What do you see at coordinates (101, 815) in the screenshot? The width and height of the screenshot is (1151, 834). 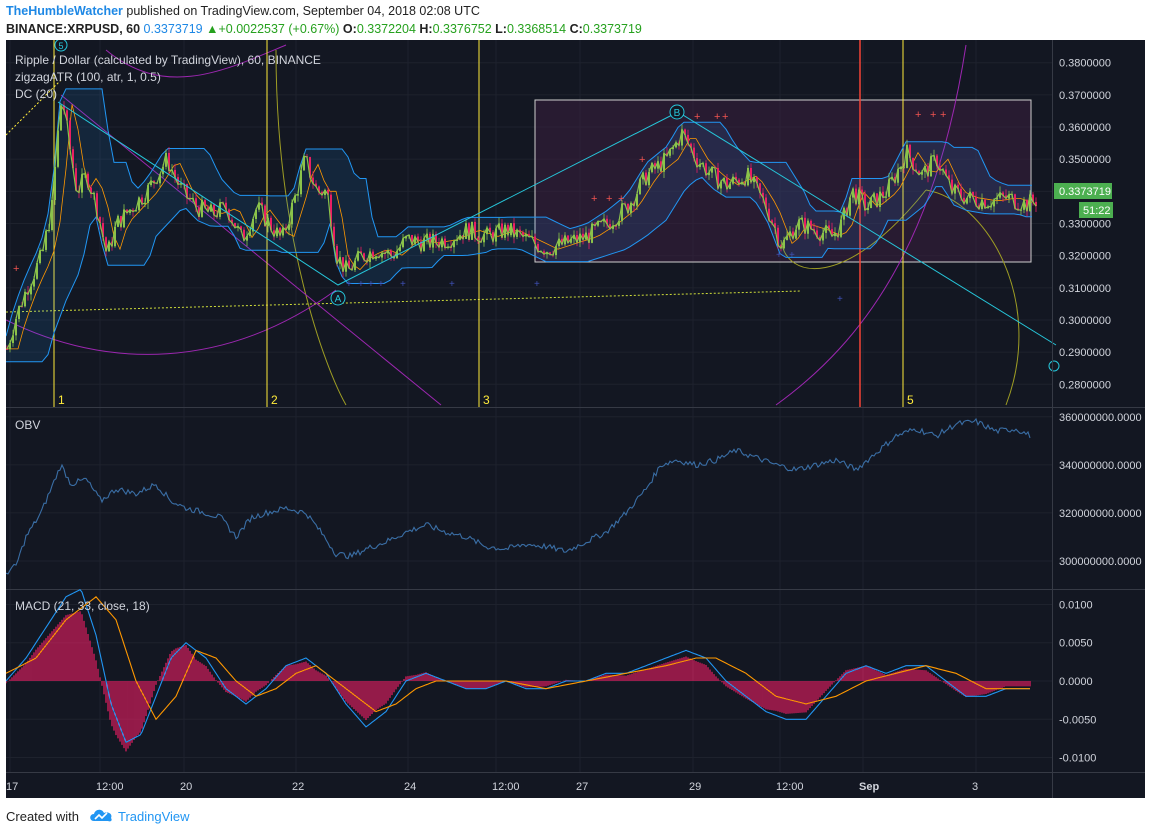 I see `tradingview-cloud-icon` at bounding box center [101, 815].